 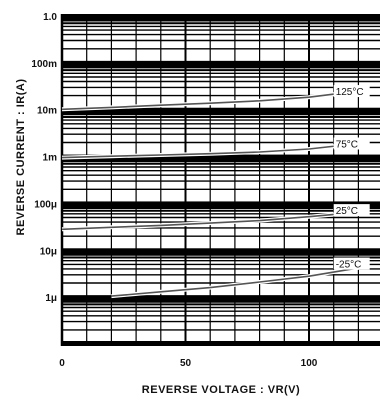 What do you see at coordinates (62, 363) in the screenshot?
I see `x-tick-label: 0` at bounding box center [62, 363].